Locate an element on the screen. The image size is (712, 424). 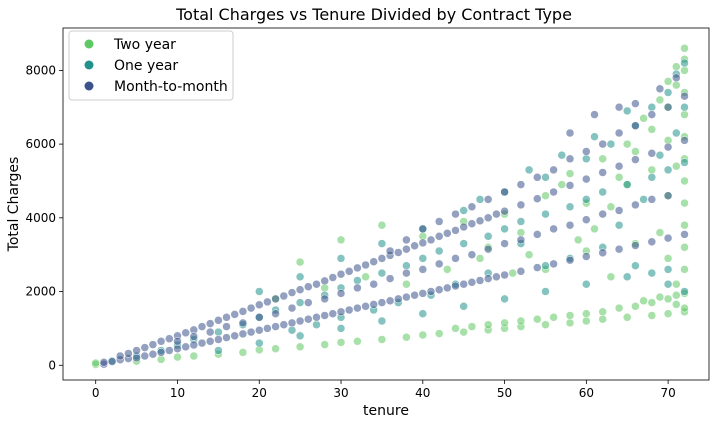
x-axis: 0 10 20 30 40 50 60 70 is located at coordinates (384, 390).